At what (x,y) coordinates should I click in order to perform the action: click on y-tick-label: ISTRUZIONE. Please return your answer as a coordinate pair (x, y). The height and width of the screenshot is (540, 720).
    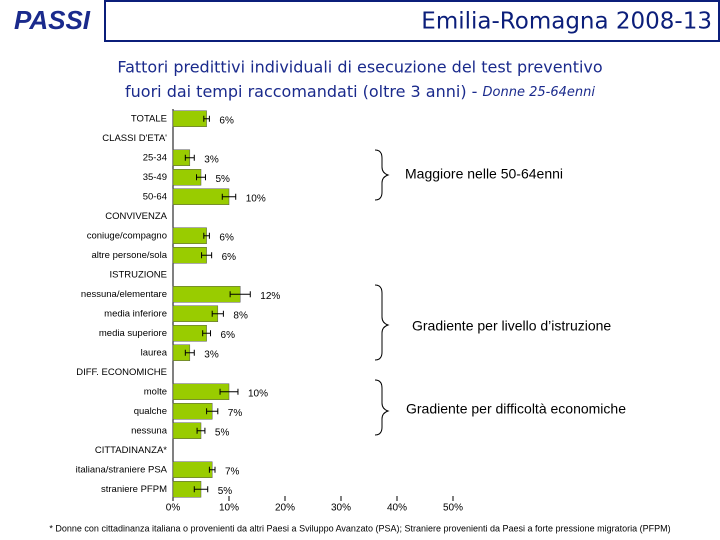
    Looking at the image, I should click on (138, 274).